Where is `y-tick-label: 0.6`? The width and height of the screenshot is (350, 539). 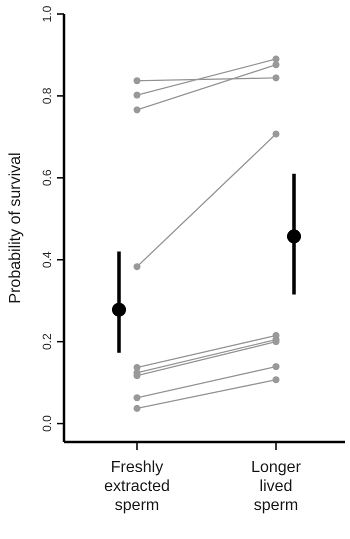
y-tick-label: 0.6 is located at coordinates (47, 177).